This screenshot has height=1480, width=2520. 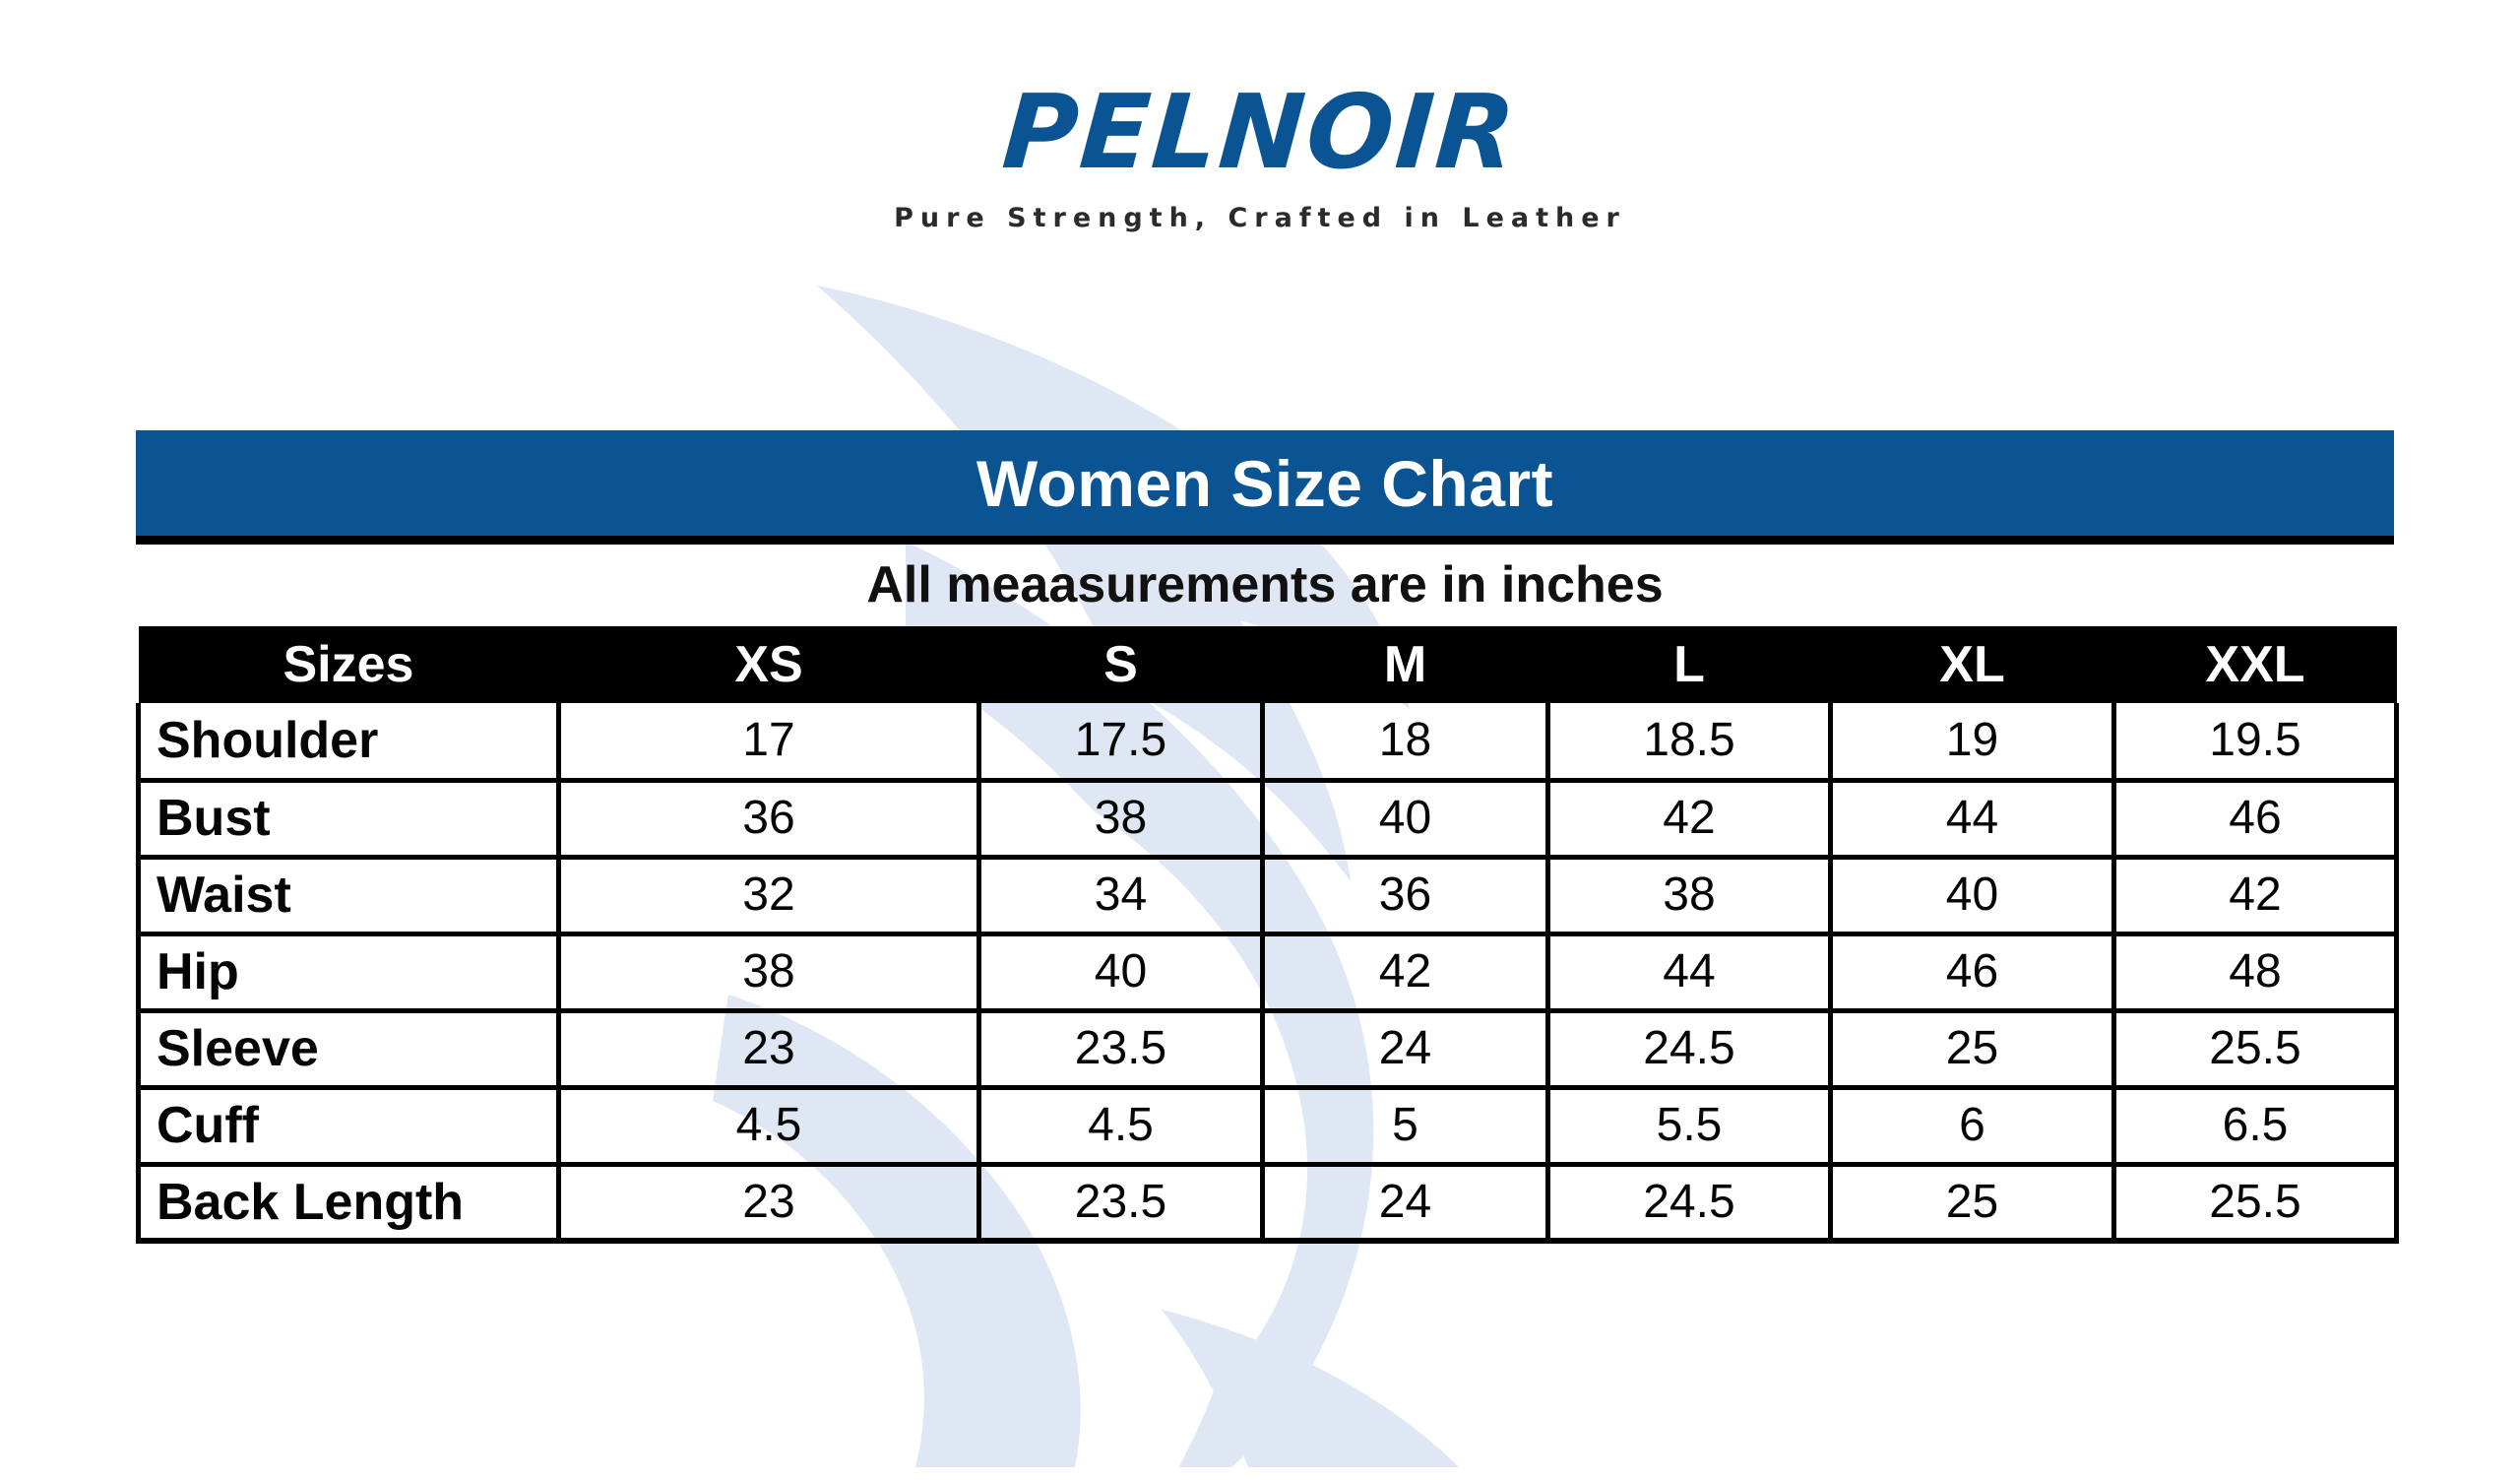 I want to click on cell-bust-xs: 36, so click(x=769, y=820).